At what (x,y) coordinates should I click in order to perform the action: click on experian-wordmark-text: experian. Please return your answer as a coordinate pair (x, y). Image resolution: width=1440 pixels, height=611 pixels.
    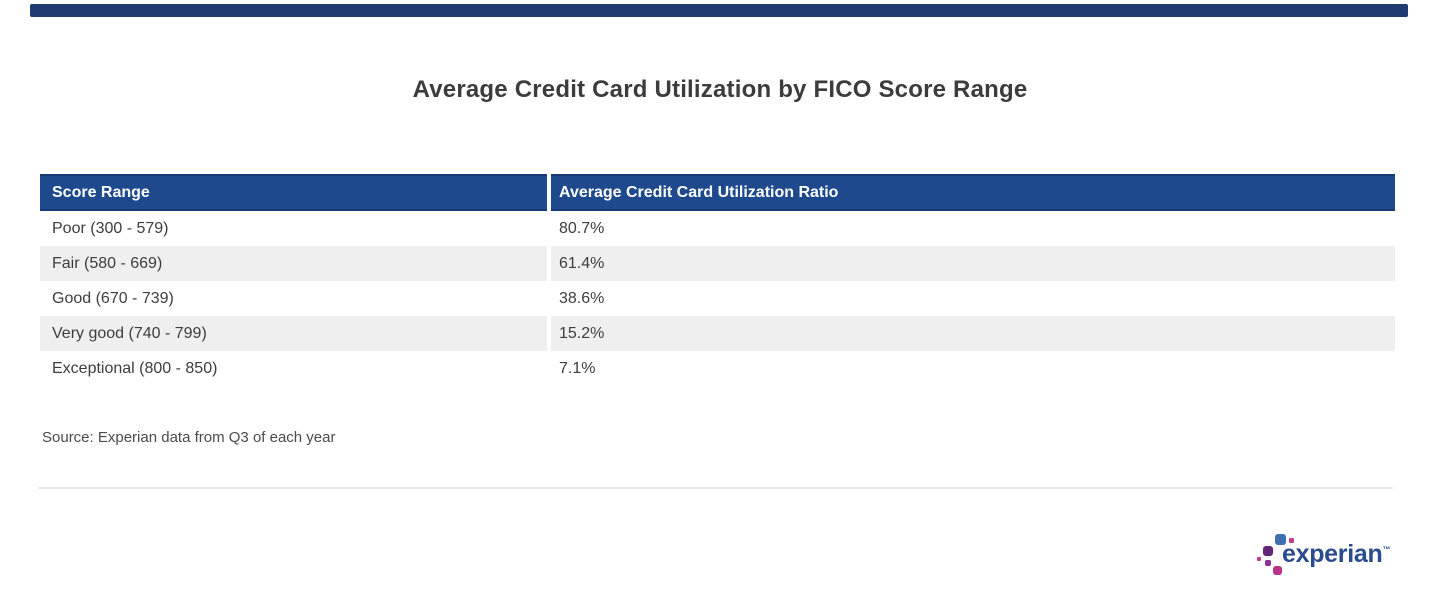
    Looking at the image, I should click on (1332, 554).